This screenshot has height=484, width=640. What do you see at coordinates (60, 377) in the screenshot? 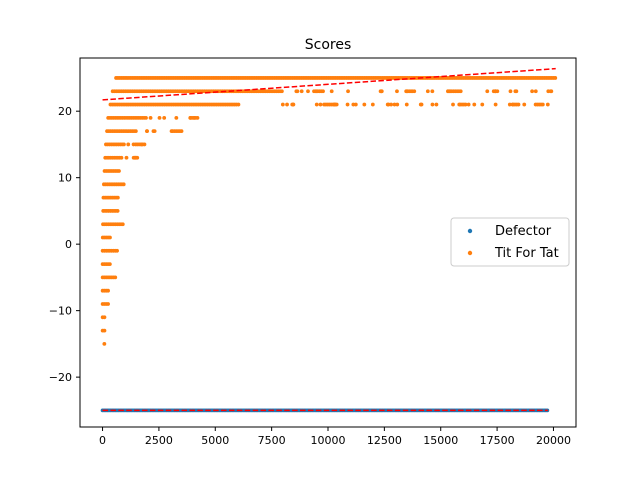
I see `y-tick-label: −20` at bounding box center [60, 377].